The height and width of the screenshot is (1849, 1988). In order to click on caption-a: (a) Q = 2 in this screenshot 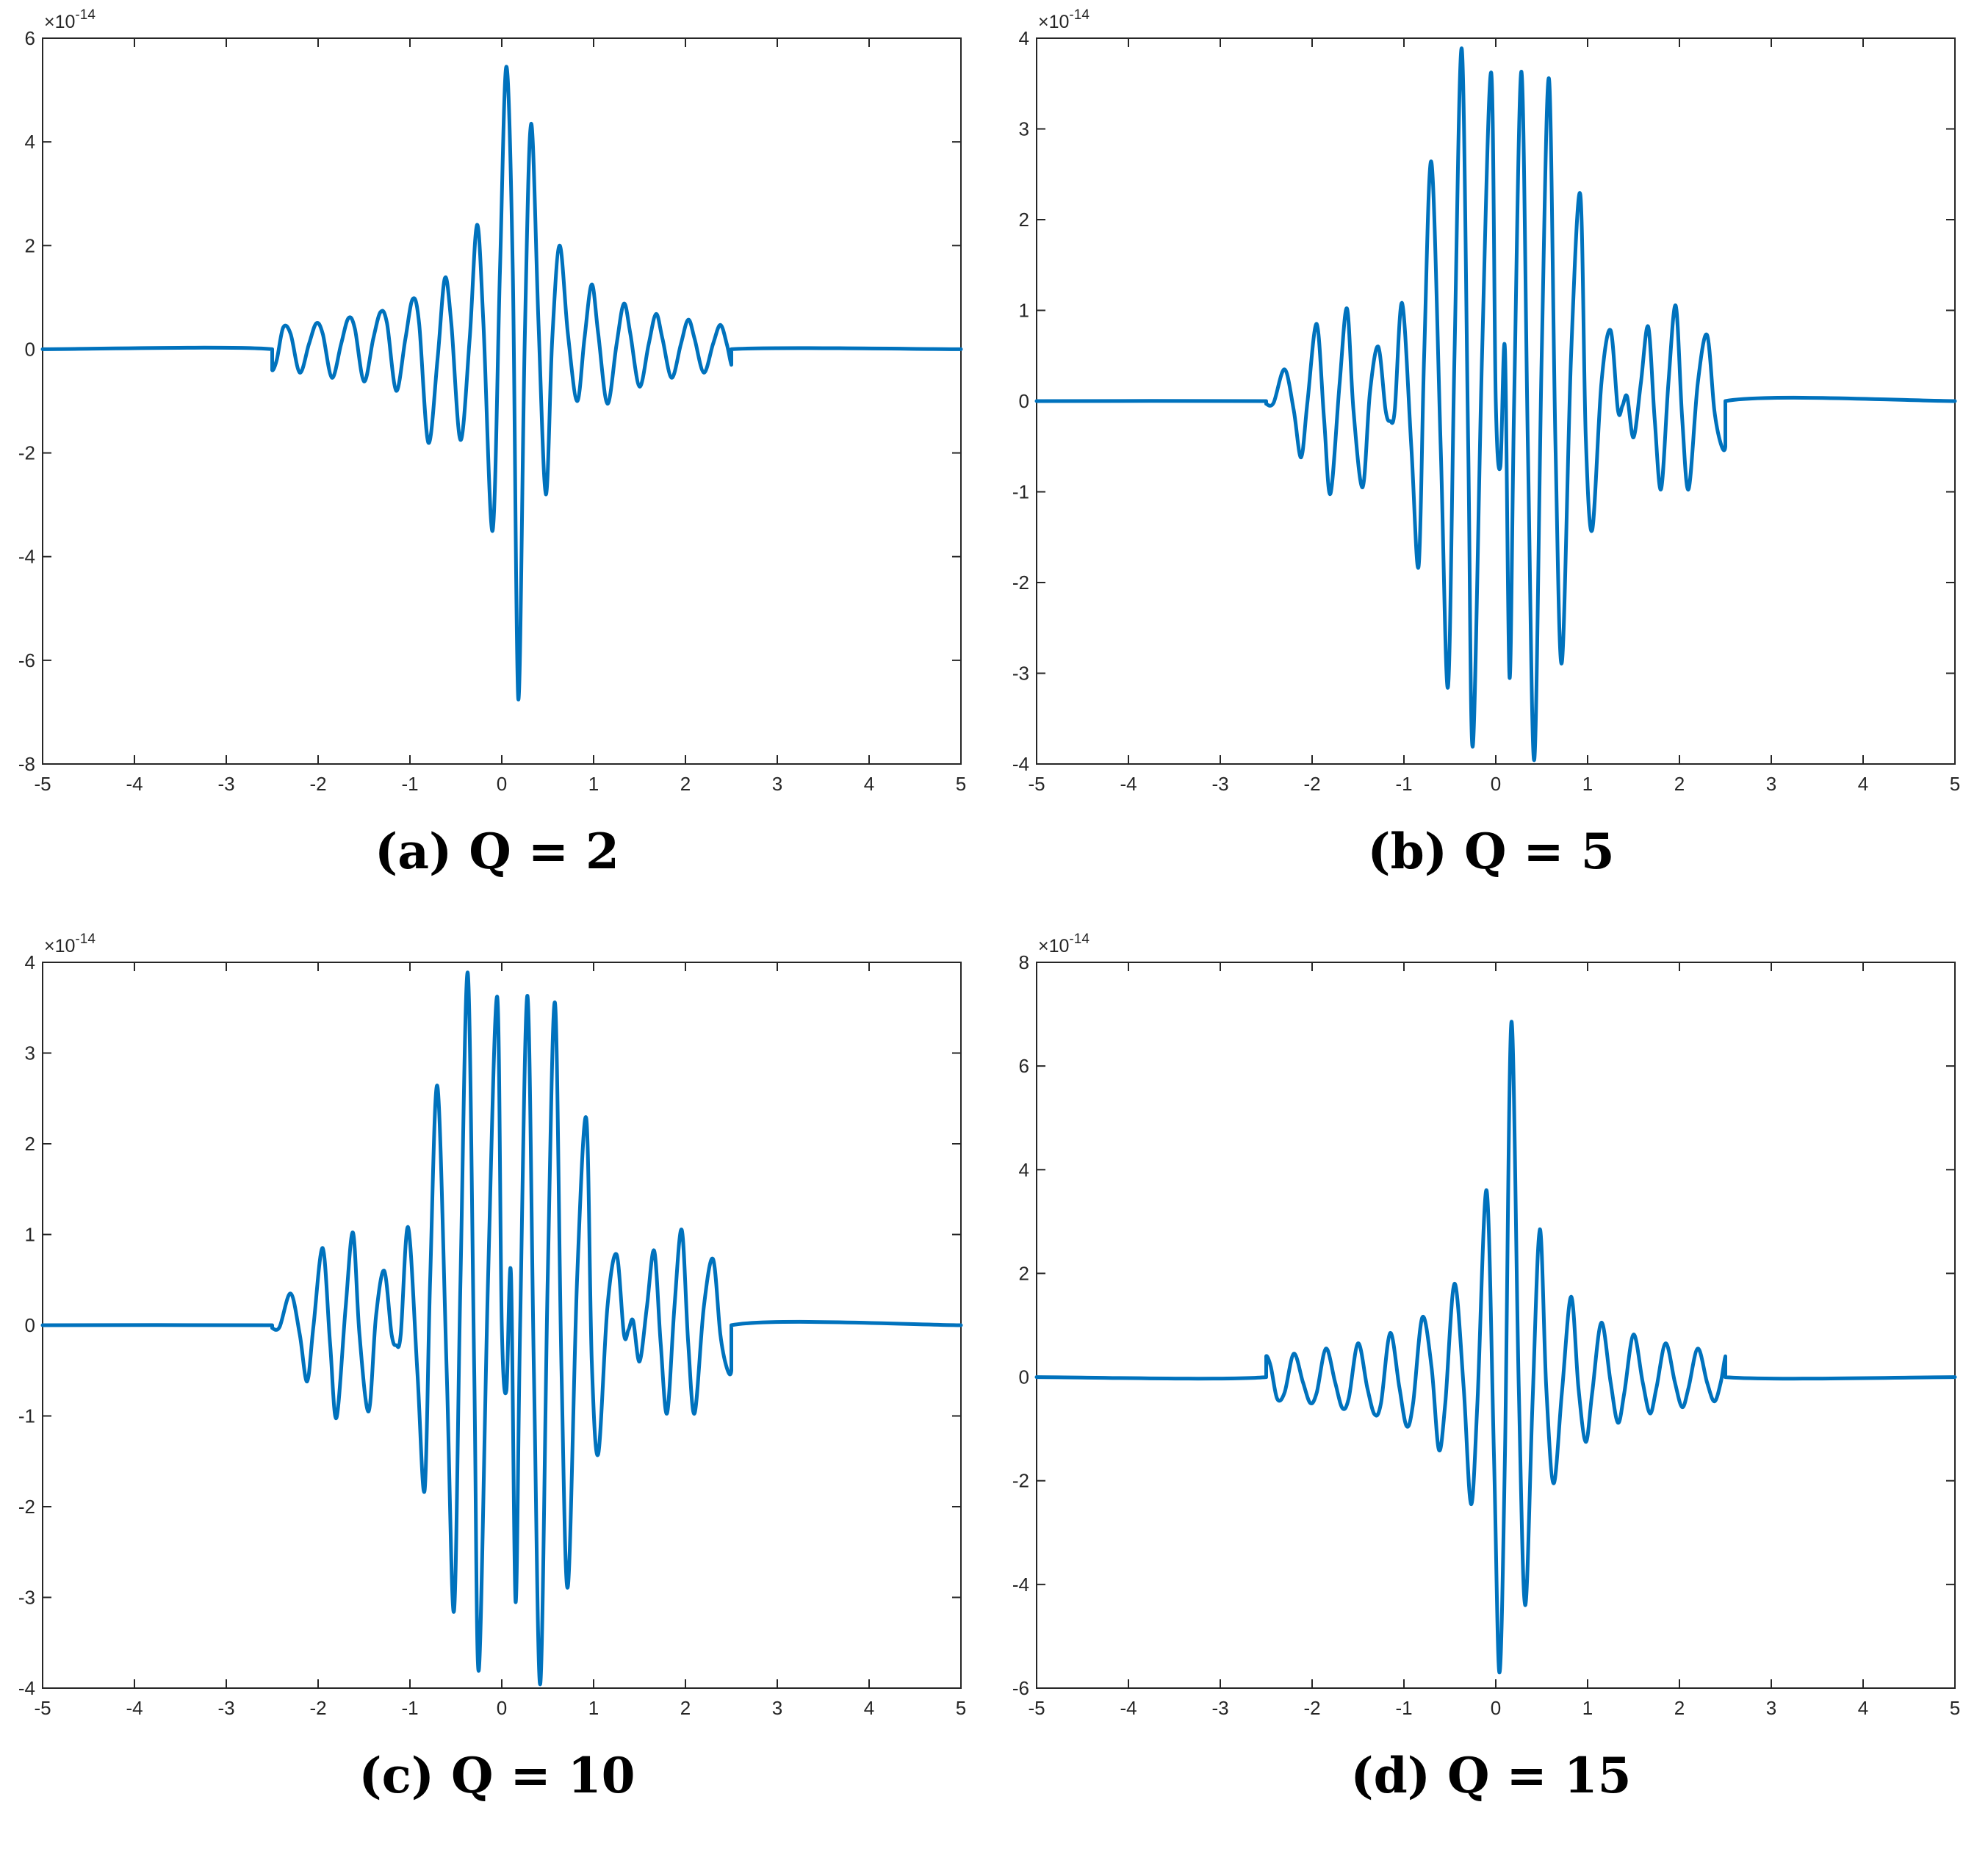, I will do `click(497, 851)`.